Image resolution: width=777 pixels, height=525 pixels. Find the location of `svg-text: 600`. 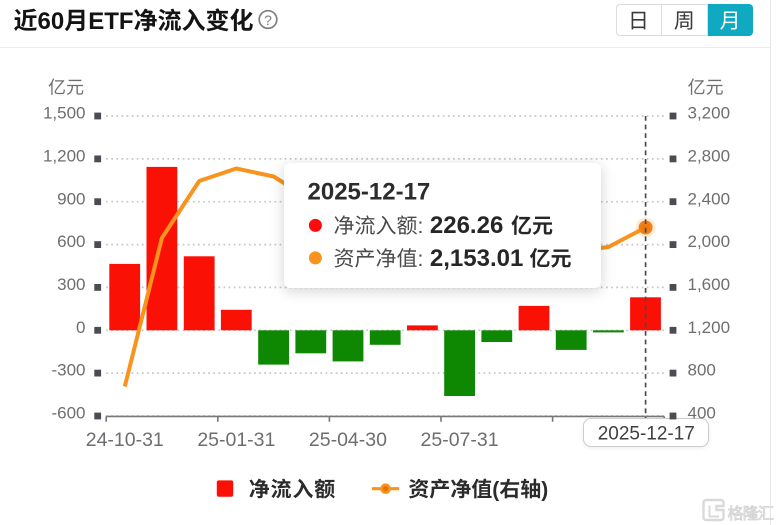

svg-text: 600 is located at coordinates (71, 241).